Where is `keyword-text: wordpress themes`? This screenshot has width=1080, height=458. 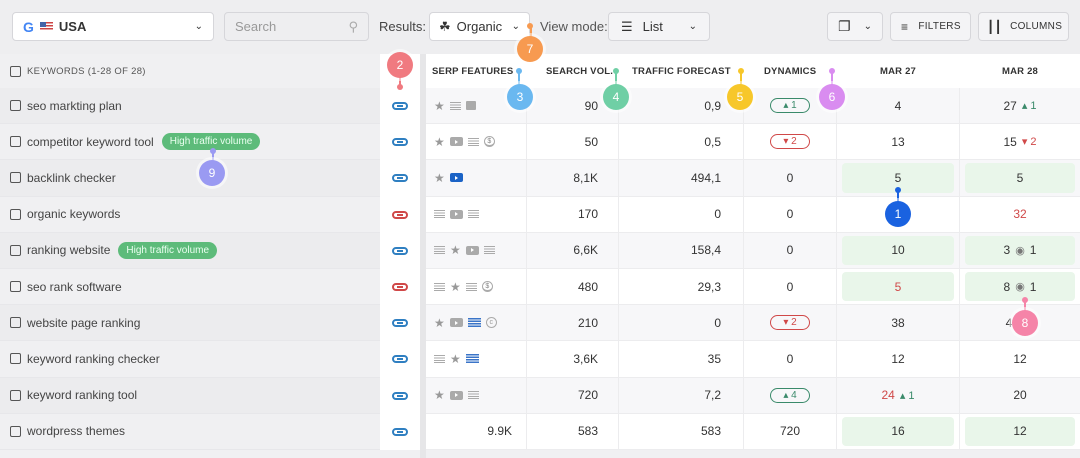
keyword-text: wordpress themes is located at coordinates (76, 431).